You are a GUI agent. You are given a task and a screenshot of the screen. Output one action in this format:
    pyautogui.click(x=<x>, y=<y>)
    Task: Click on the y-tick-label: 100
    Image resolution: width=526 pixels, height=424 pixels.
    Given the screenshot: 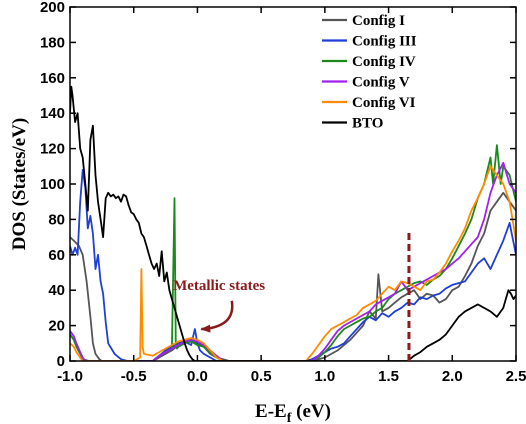 What is the action you would take?
    pyautogui.click(x=52, y=184)
    